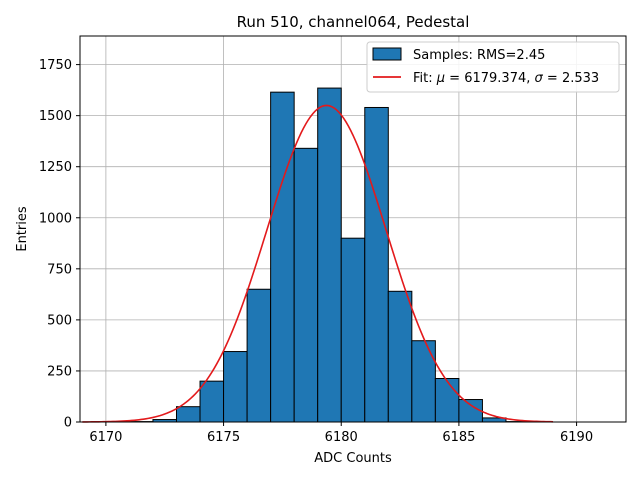 This screenshot has height=480, width=640. What do you see at coordinates (387, 54) in the screenshot?
I see `legend-histogram-swatch` at bounding box center [387, 54].